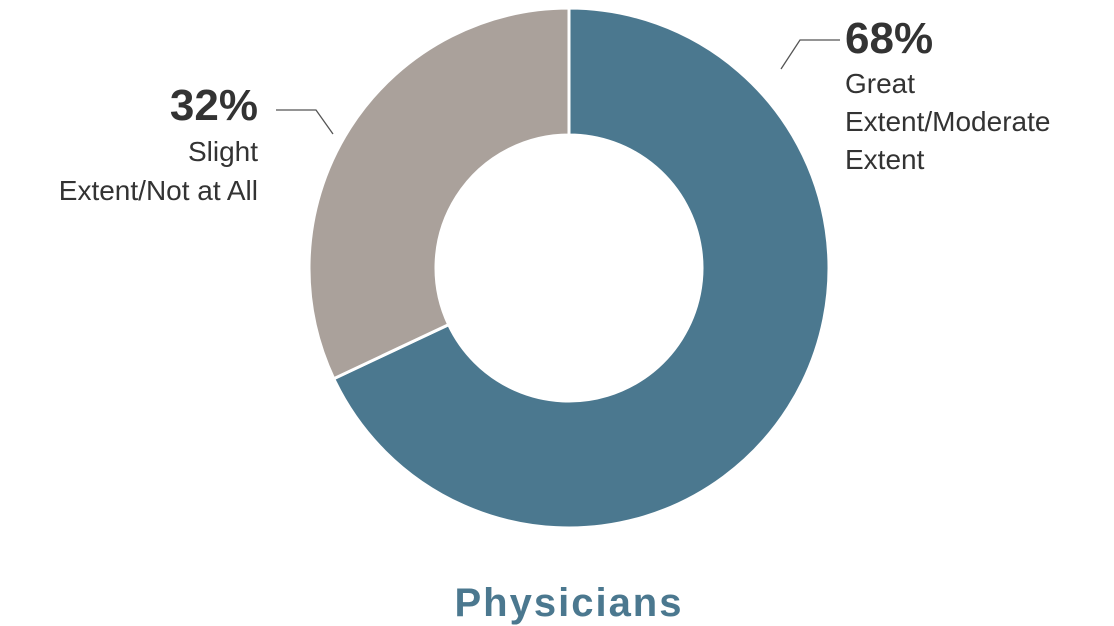 Image resolution: width=1114 pixels, height=626 pixels. What do you see at coordinates (885, 159) in the screenshot?
I see `slice-category-label-great-moderate-line3: Extent` at bounding box center [885, 159].